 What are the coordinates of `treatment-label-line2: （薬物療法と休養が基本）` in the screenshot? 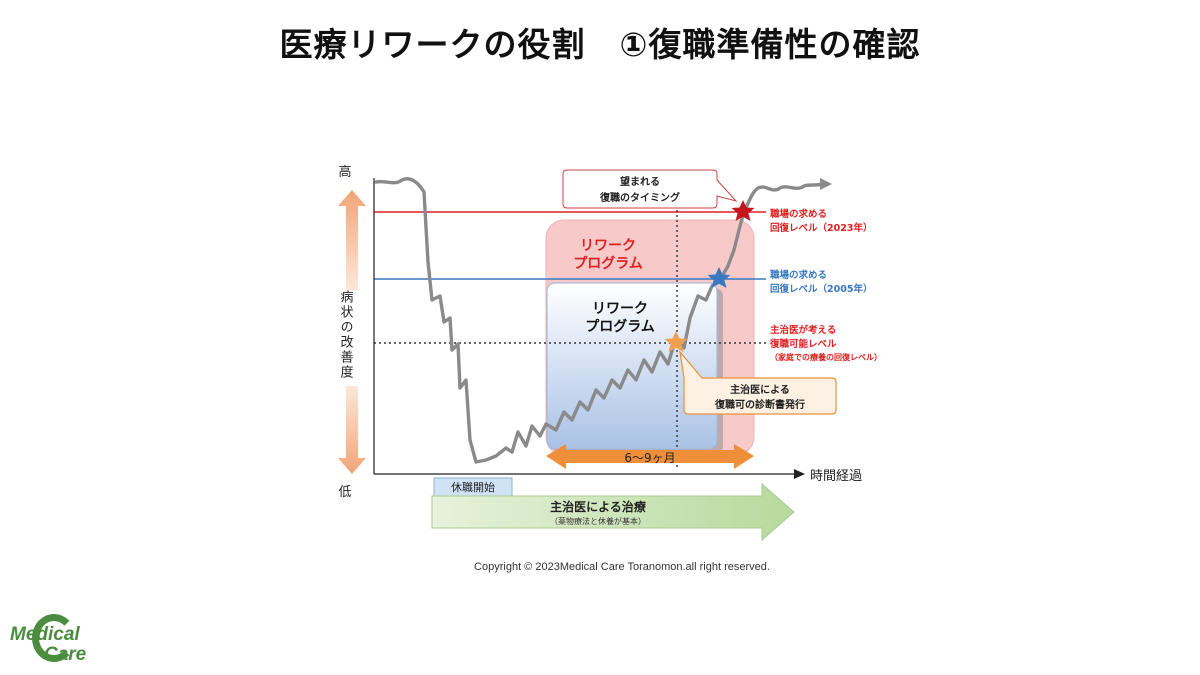 It's located at (598, 521).